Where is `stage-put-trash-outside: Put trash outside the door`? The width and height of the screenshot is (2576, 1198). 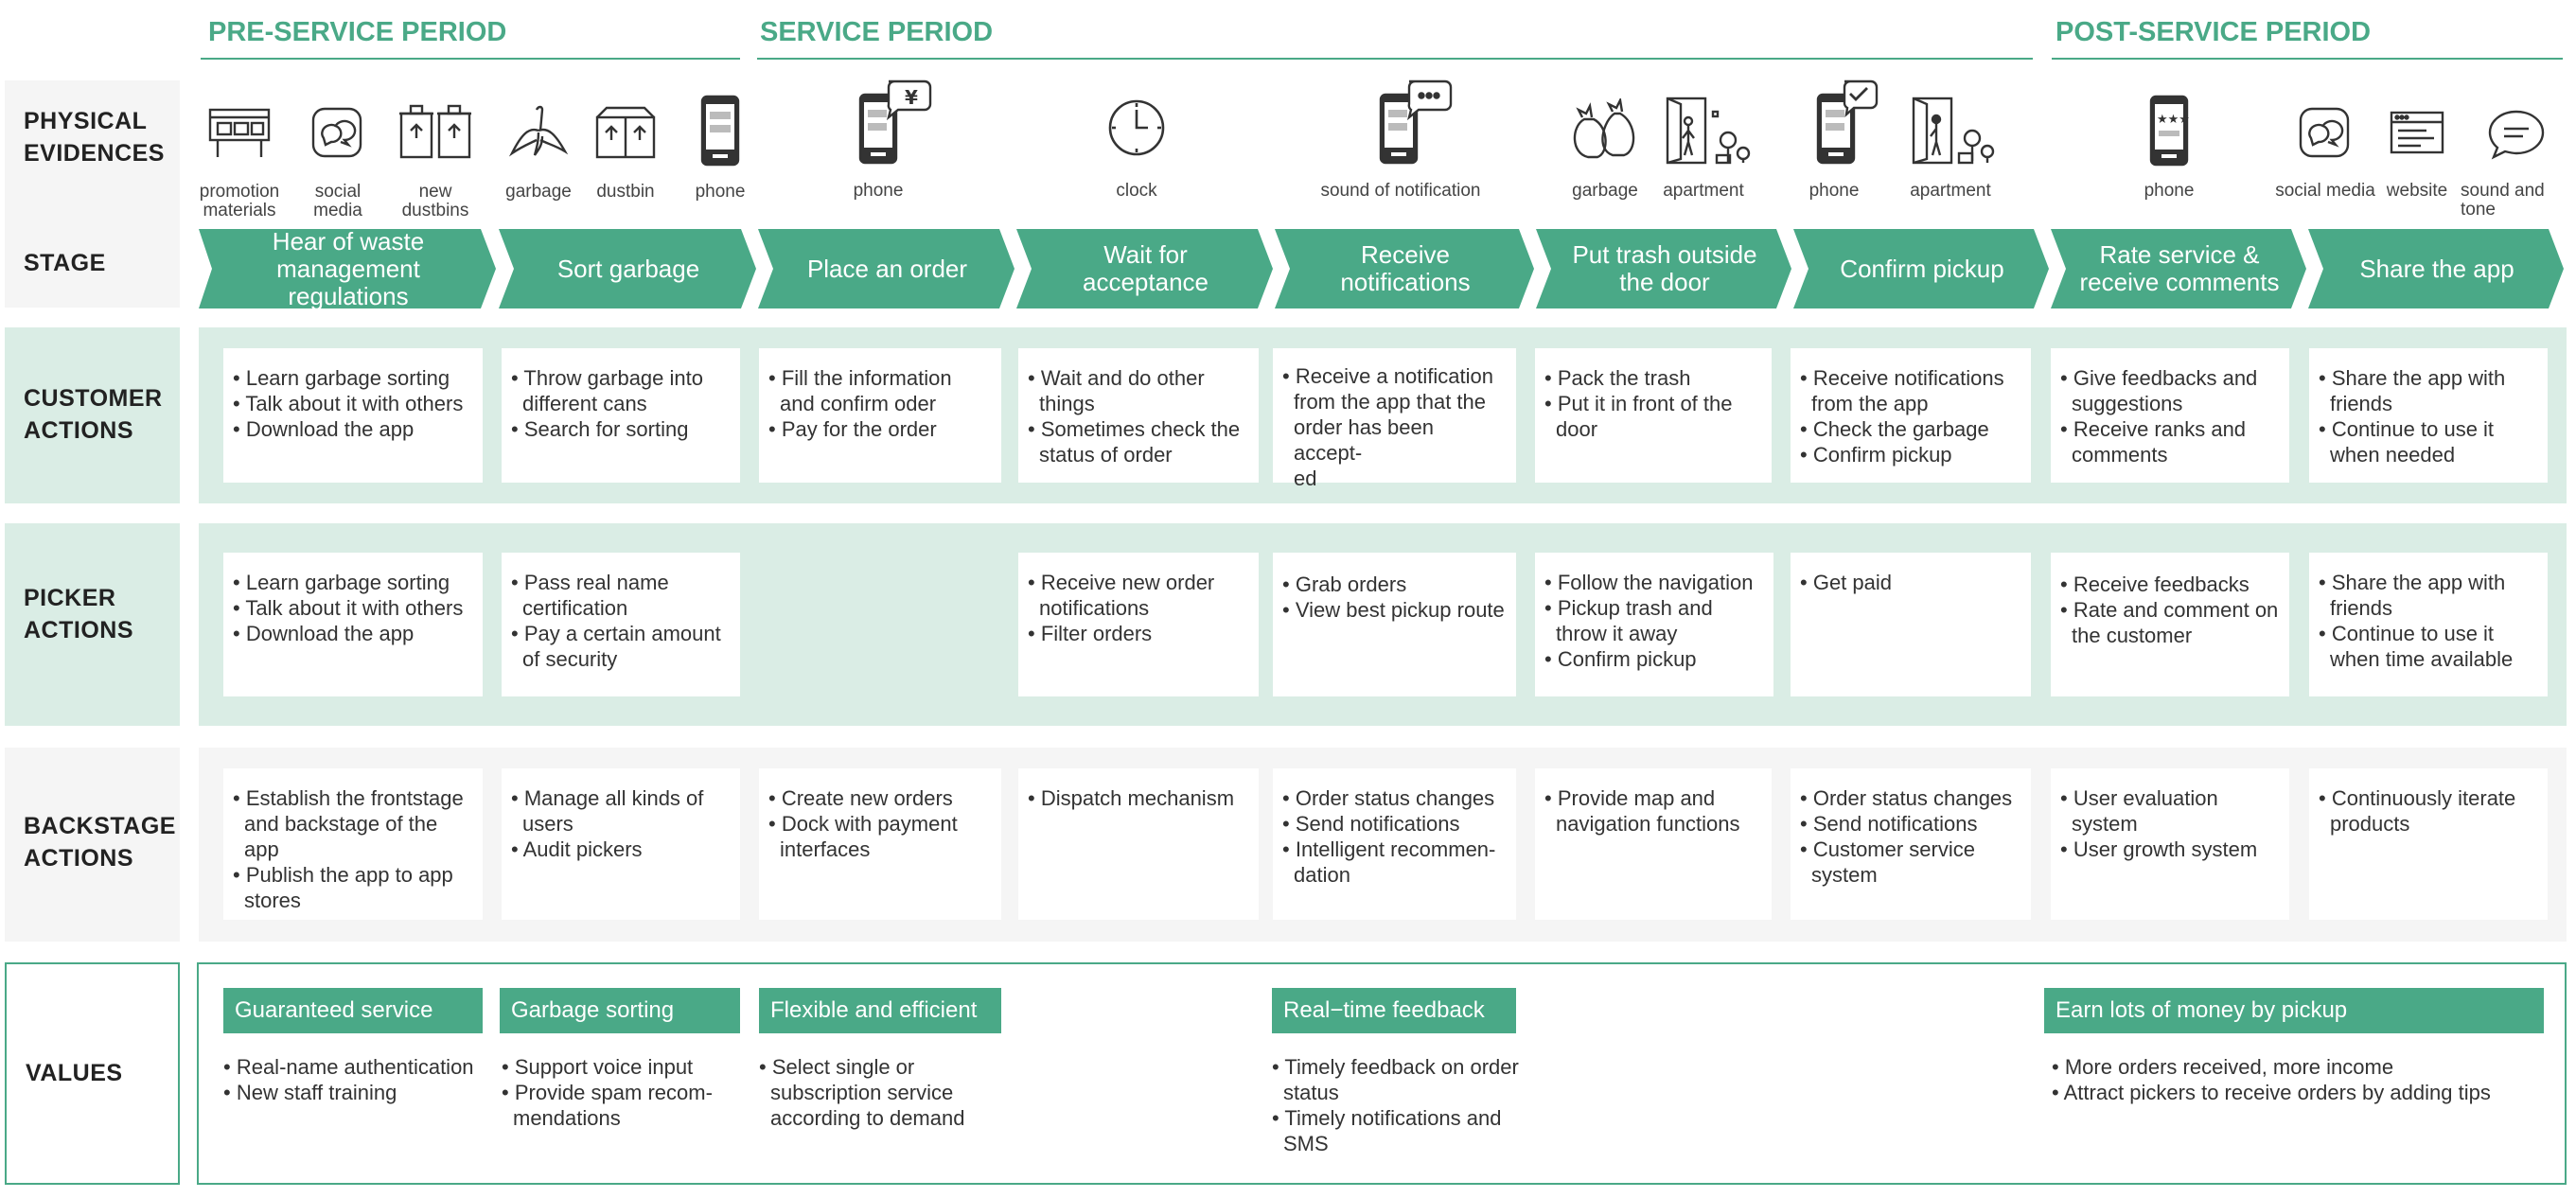
stage-put-trash-outside: Put trash outside the door is located at coordinates (1663, 268).